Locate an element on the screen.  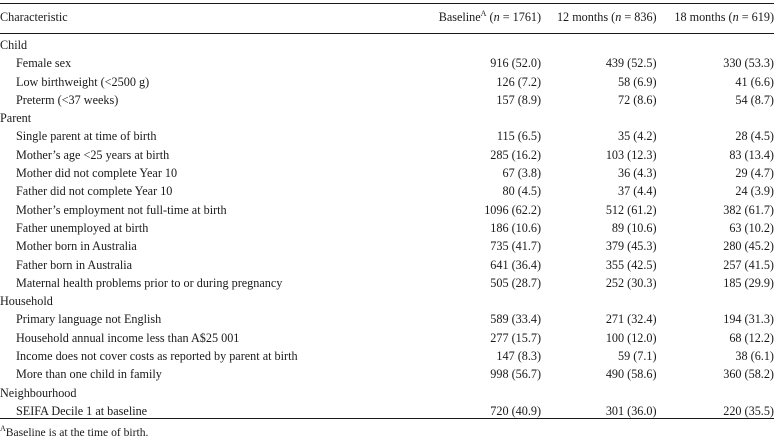
baseline-value: 80 (4.5) is located at coordinates (522, 191).